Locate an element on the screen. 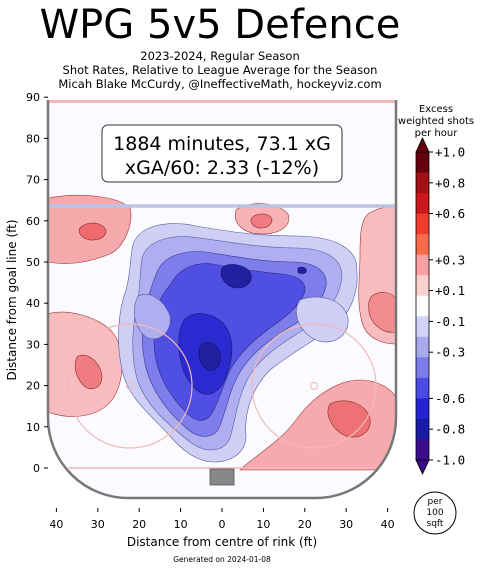 Image resolution: width=480 pixels, height=571 pixels. y-tick-label: 60 is located at coordinates (33, 221).